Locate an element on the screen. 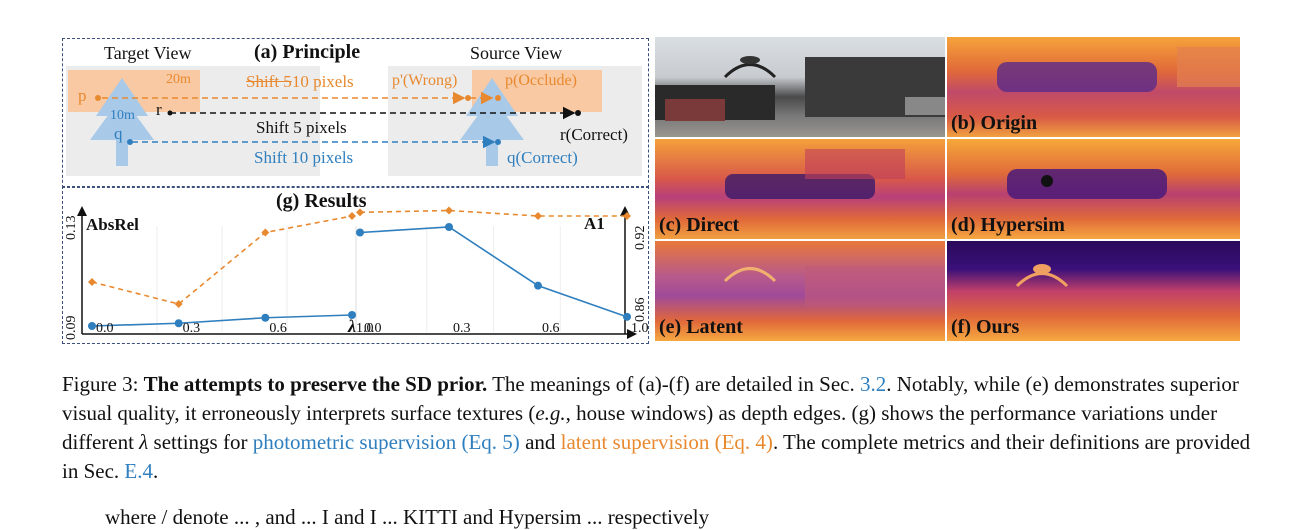  leftChart-x-tick-3: 1.0 is located at coordinates (365, 328).